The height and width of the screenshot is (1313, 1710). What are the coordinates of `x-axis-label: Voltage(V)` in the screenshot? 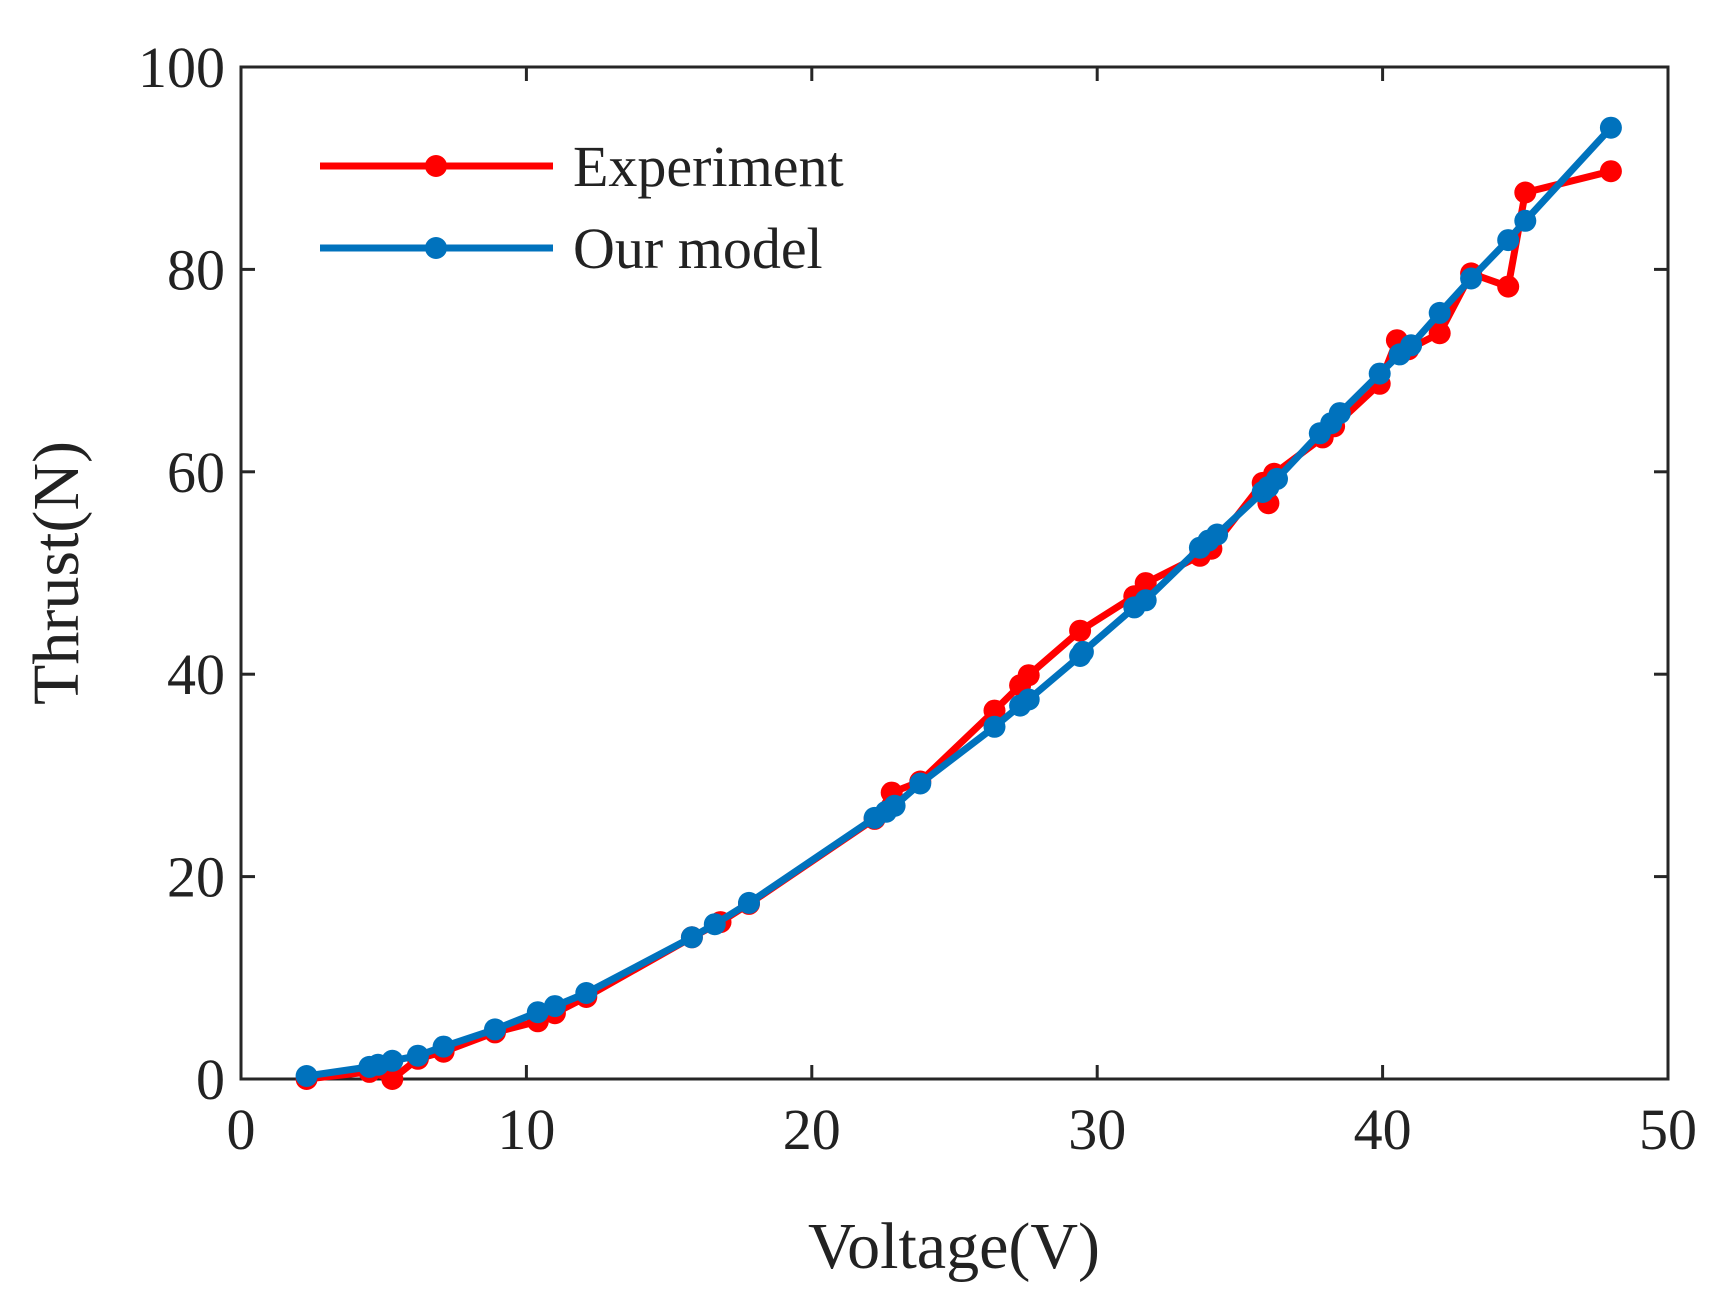 It's located at (954, 1246).